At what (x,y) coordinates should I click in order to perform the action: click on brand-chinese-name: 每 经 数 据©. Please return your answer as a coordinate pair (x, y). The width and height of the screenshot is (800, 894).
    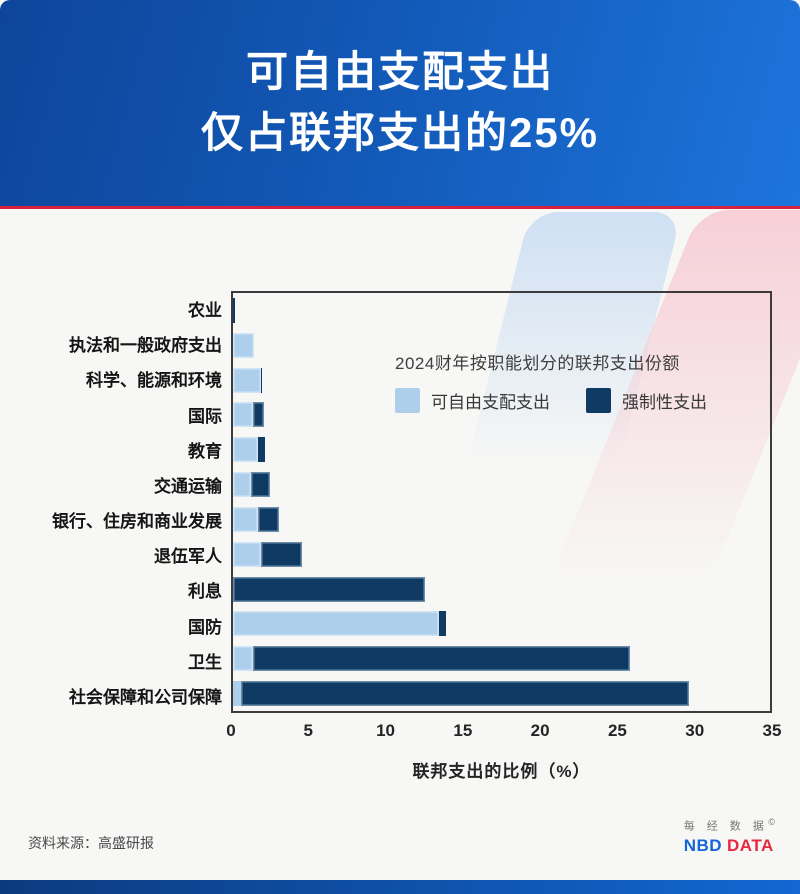
    Looking at the image, I should click on (729, 825).